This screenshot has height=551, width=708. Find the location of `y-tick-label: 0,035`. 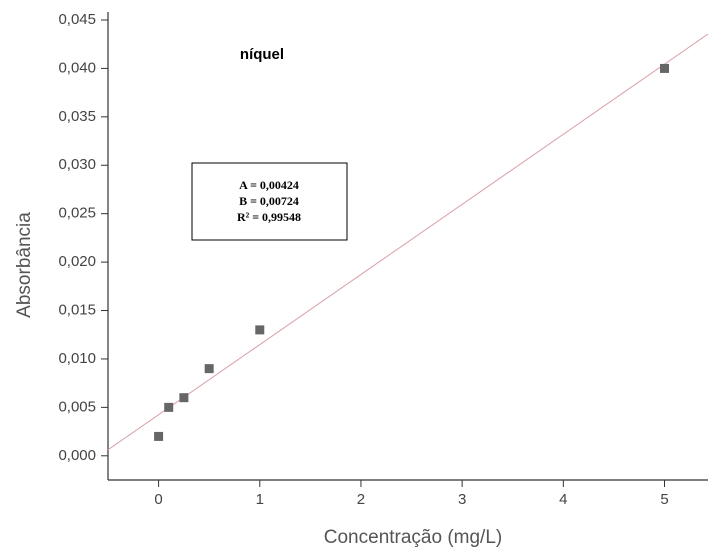

y-tick-label: 0,035 is located at coordinates (77, 116).